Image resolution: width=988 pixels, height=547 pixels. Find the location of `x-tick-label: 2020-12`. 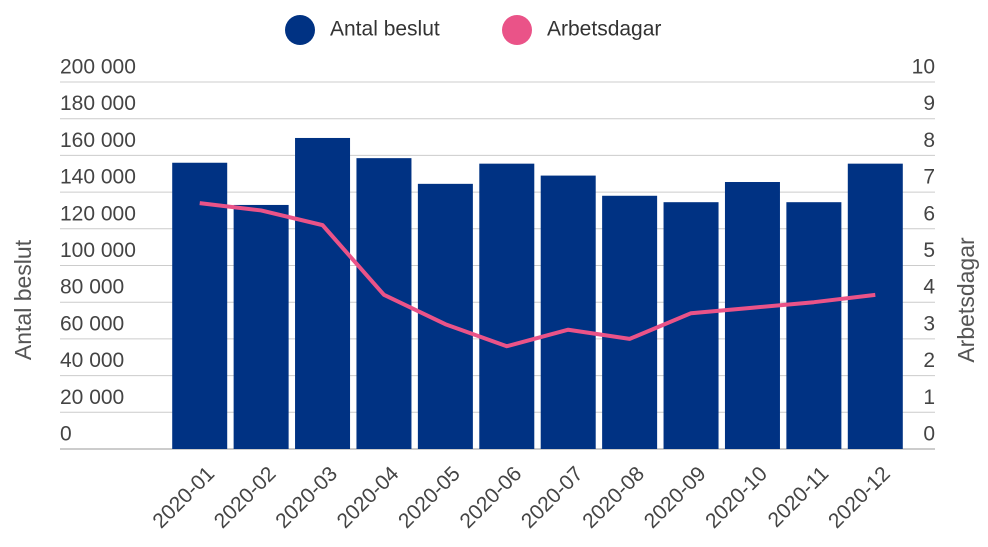

x-tick-label: 2020-12 is located at coordinates (859, 497).